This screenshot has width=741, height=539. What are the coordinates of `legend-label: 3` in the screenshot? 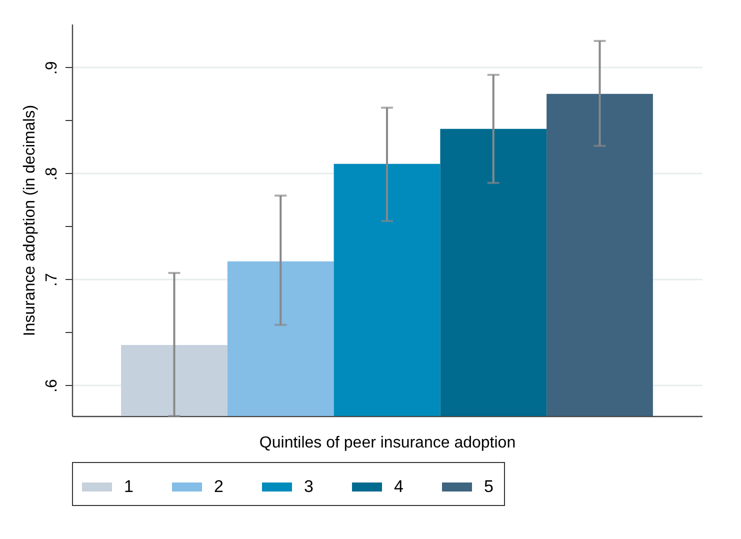 It's located at (309, 486).